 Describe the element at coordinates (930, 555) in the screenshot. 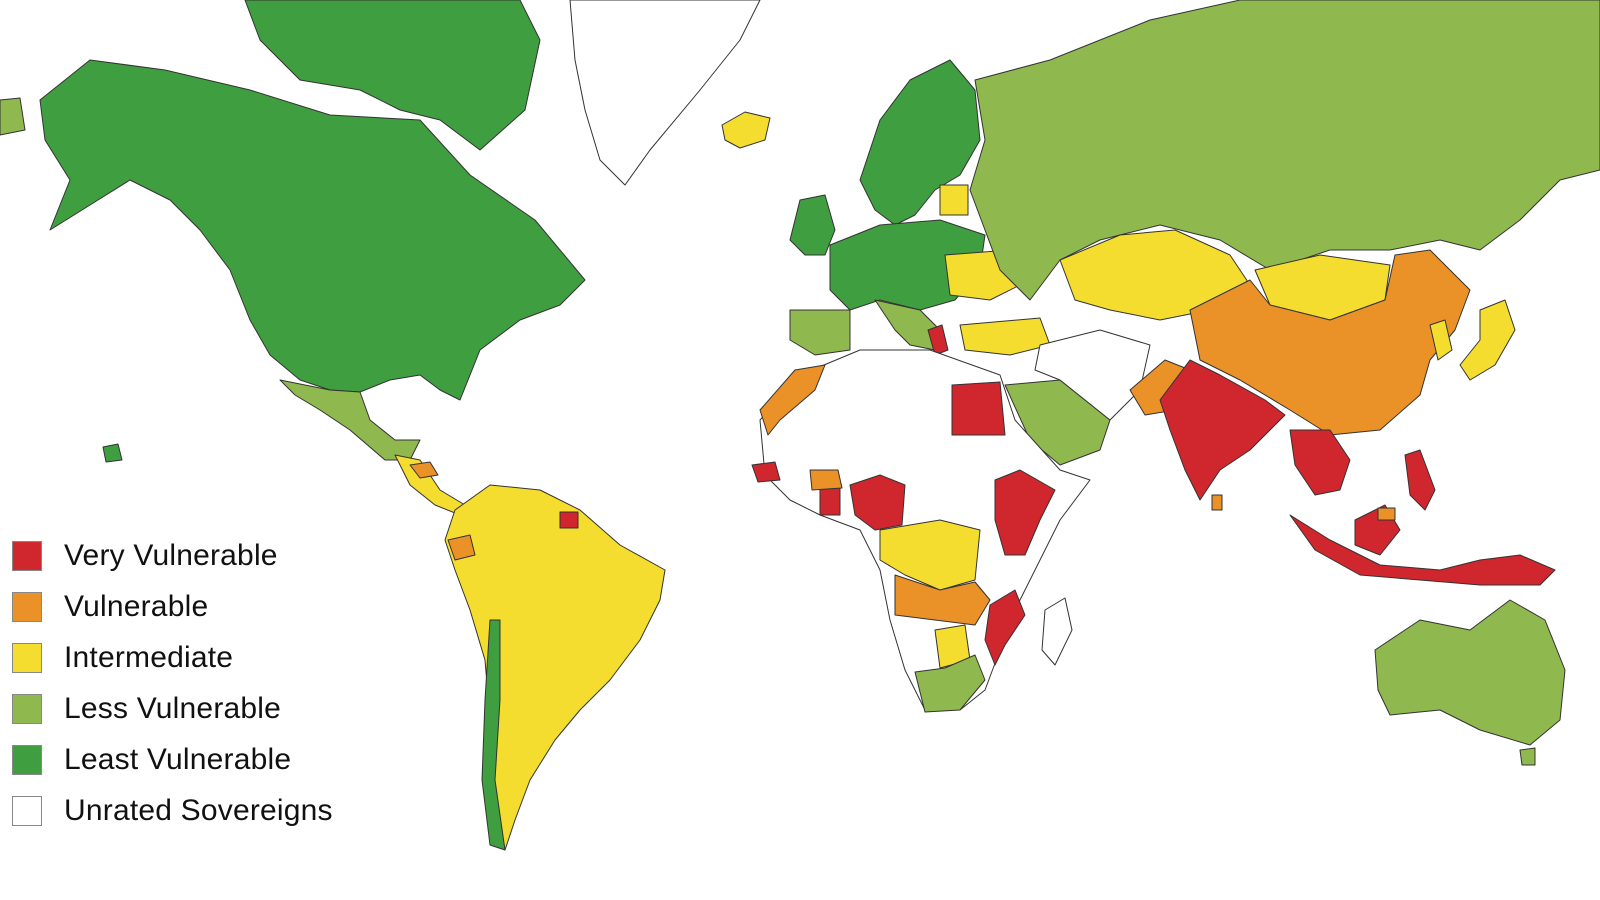

I see `region-central-africa` at that location.